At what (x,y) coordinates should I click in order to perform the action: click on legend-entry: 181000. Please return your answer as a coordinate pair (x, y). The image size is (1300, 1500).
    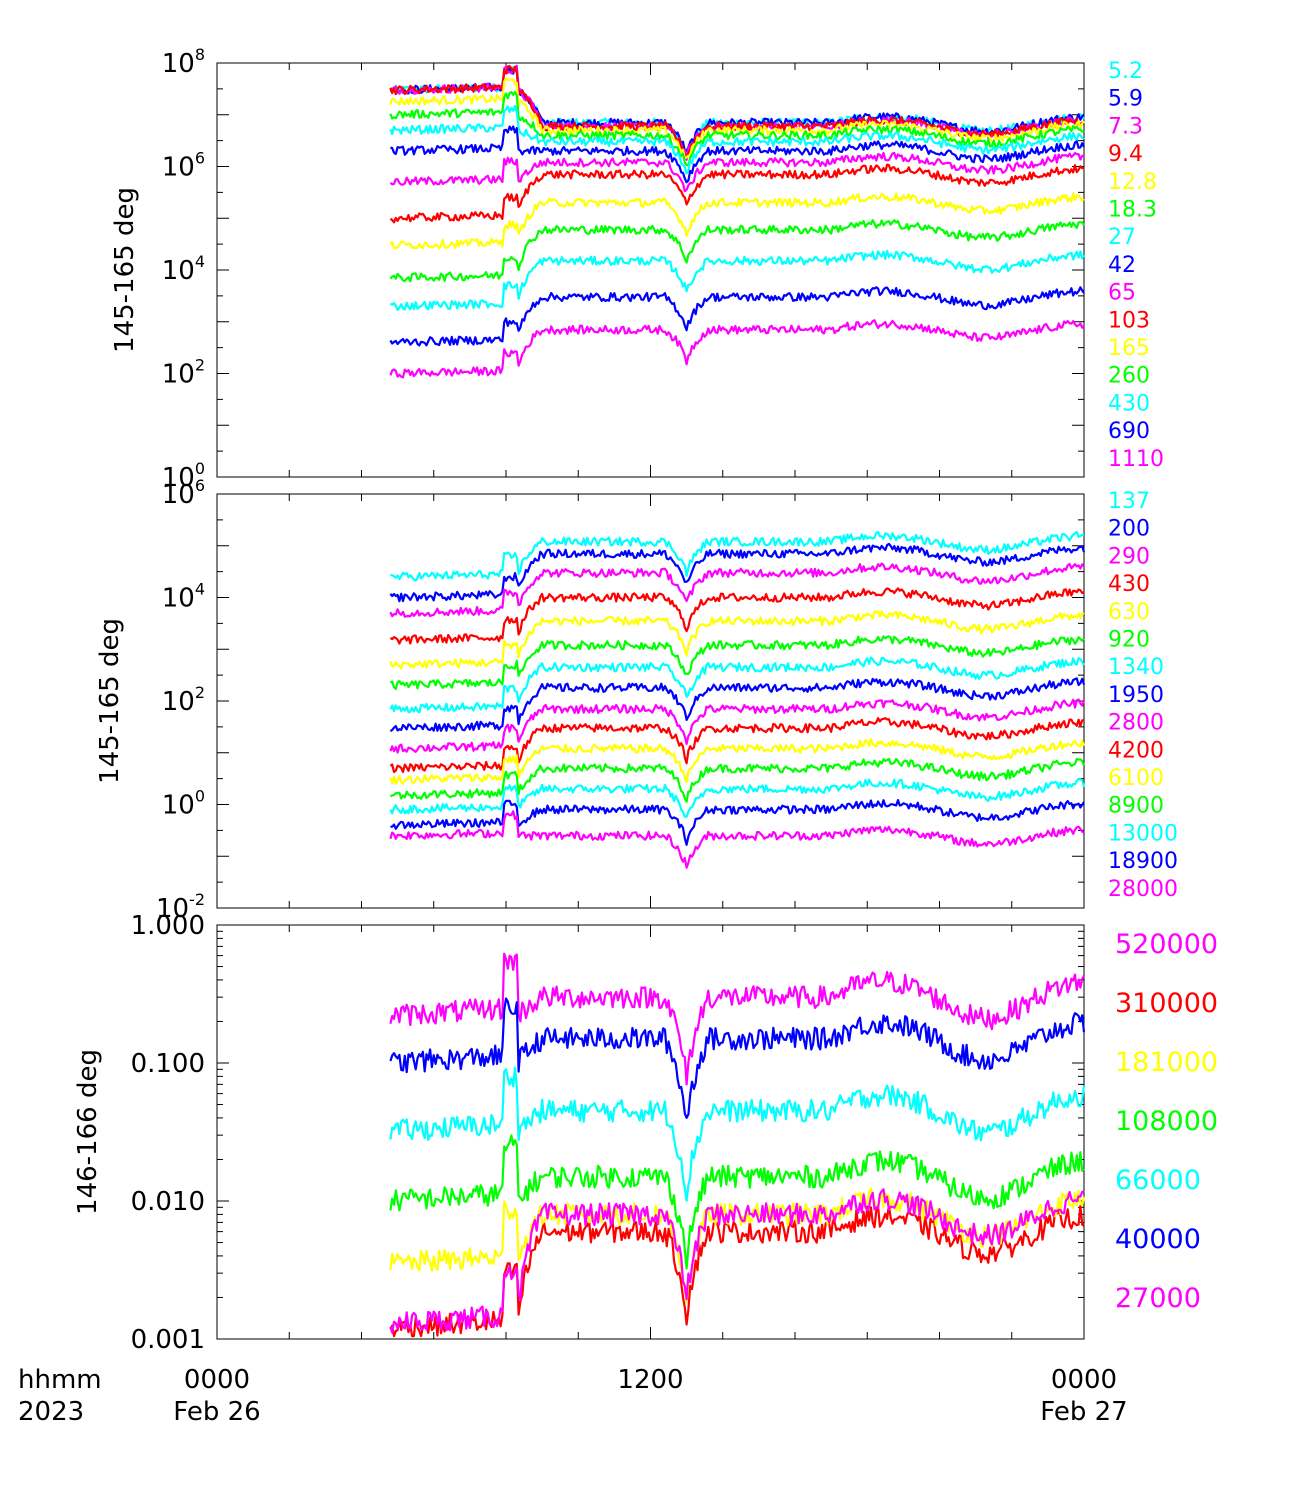
    Looking at the image, I should click on (1166, 1062).